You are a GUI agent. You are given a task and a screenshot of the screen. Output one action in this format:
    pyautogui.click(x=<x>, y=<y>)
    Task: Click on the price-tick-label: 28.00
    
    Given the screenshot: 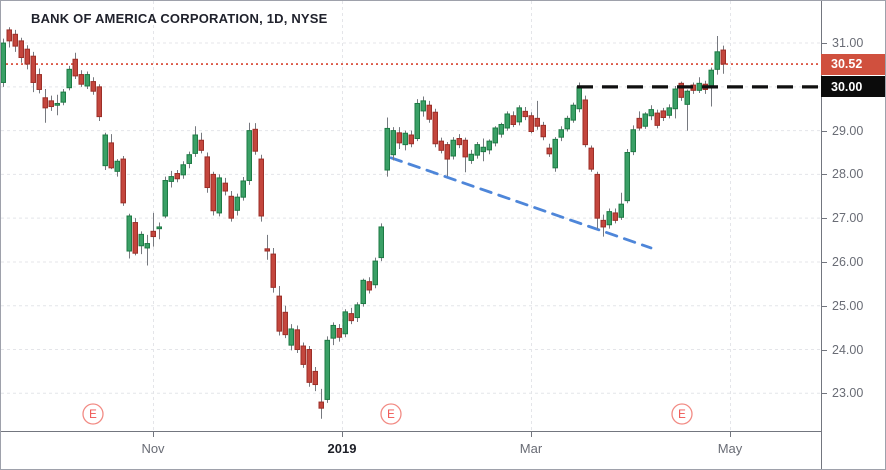 What is the action you would take?
    pyautogui.click(x=848, y=174)
    